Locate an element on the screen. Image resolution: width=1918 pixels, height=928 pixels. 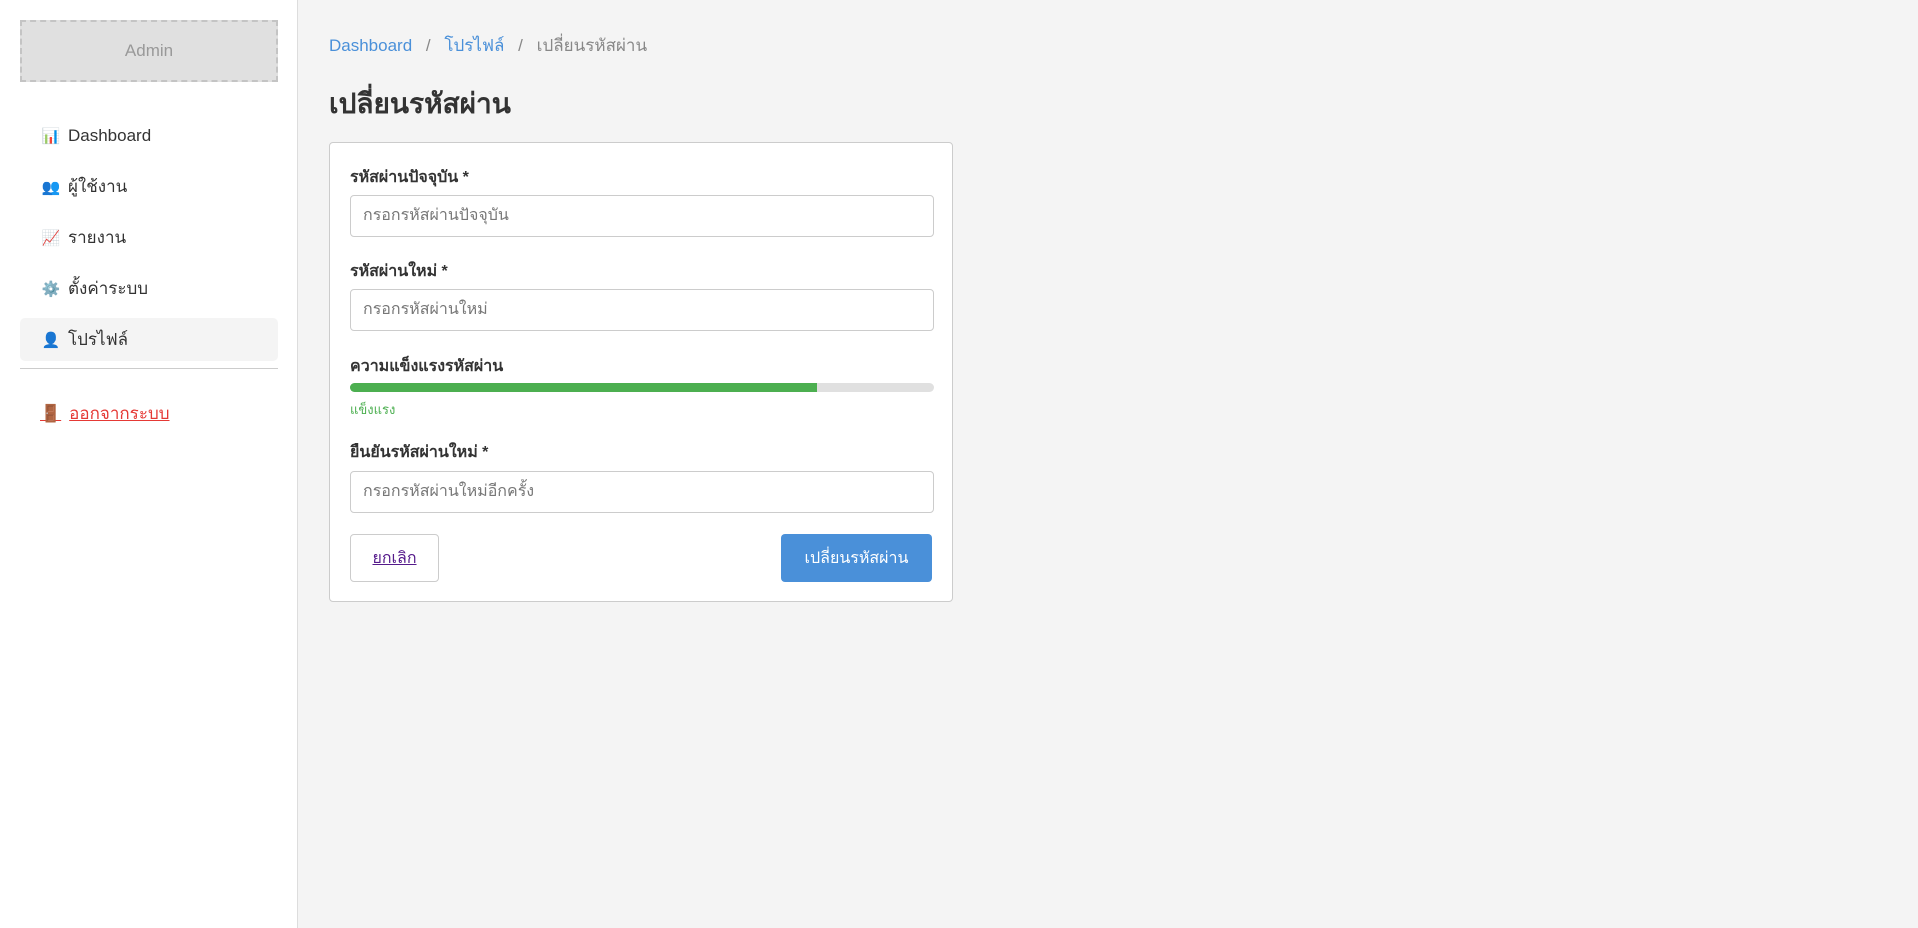
current-password-input is located at coordinates (642, 216).